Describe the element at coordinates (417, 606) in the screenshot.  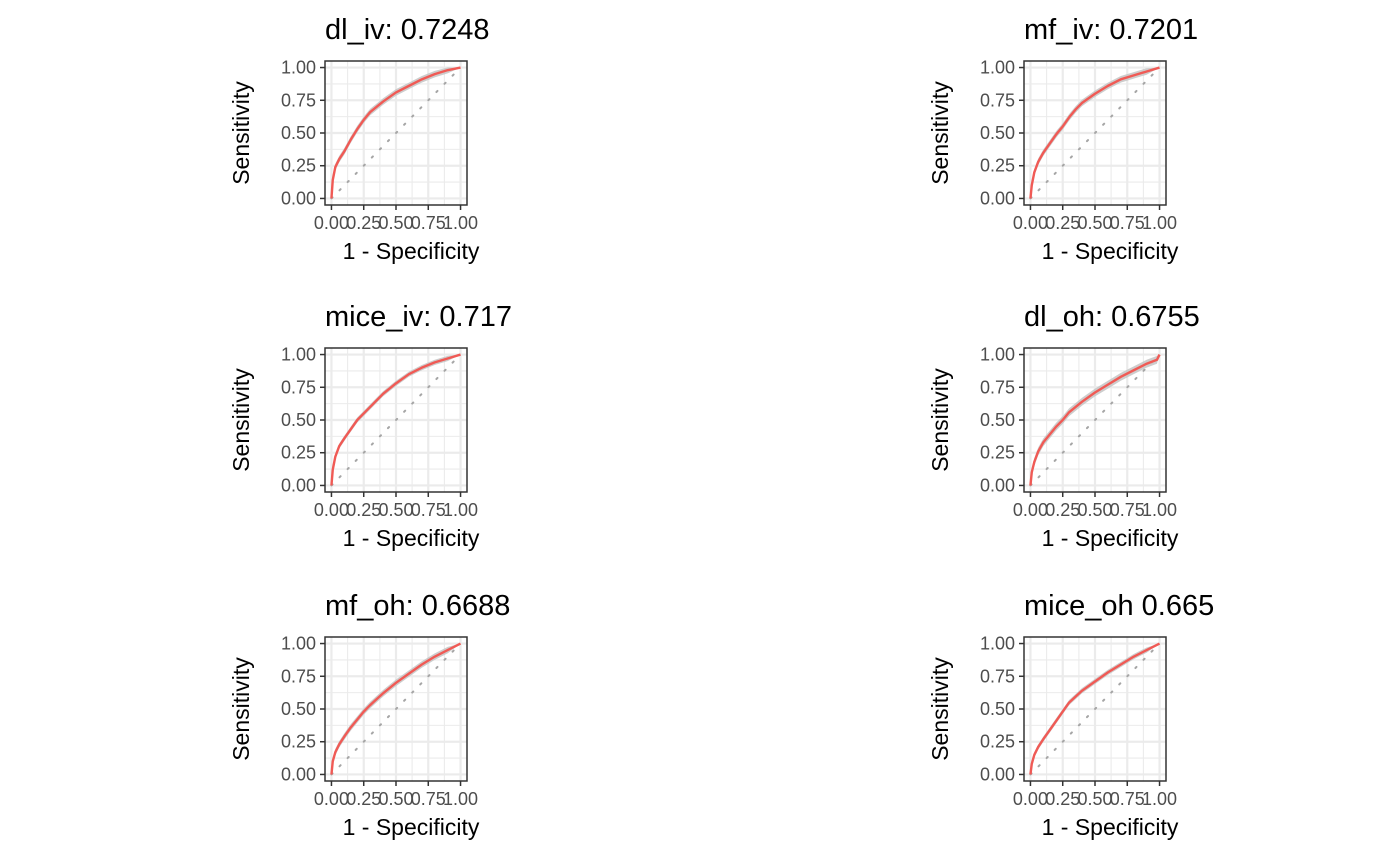
I see `panel-title: mf_oh: 0.6688` at that location.